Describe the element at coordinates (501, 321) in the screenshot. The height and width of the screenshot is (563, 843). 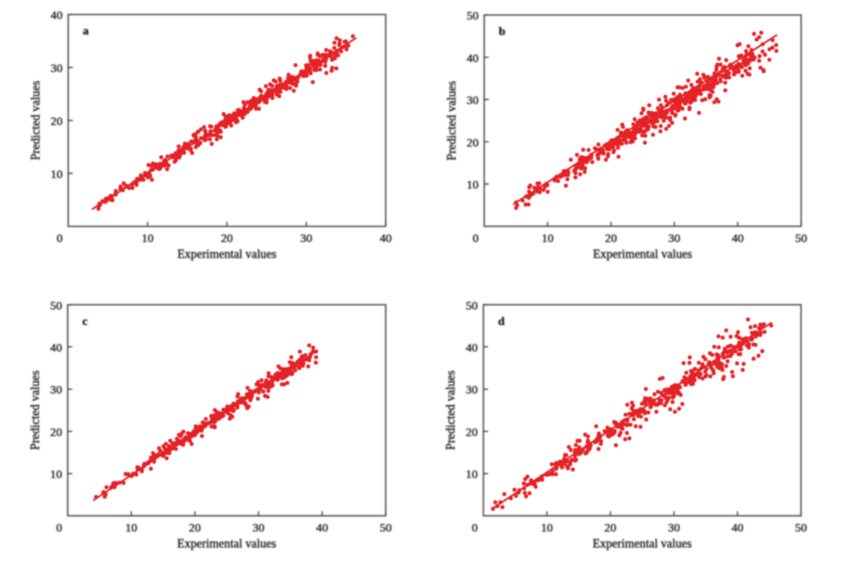
I see `svg-text: d` at that location.